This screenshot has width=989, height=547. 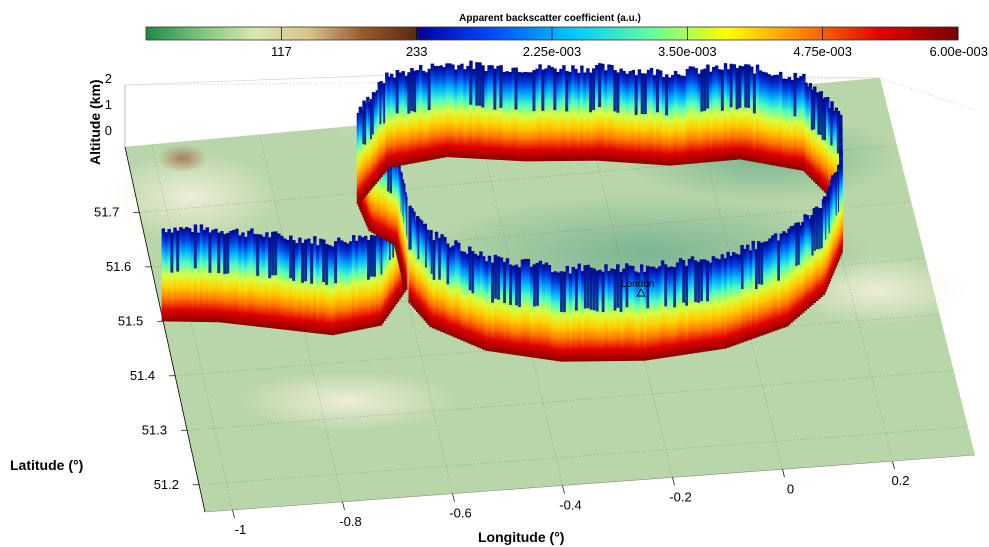 What do you see at coordinates (531, 234) in the screenshot?
I see `grid-line-lat` at bounding box center [531, 234].